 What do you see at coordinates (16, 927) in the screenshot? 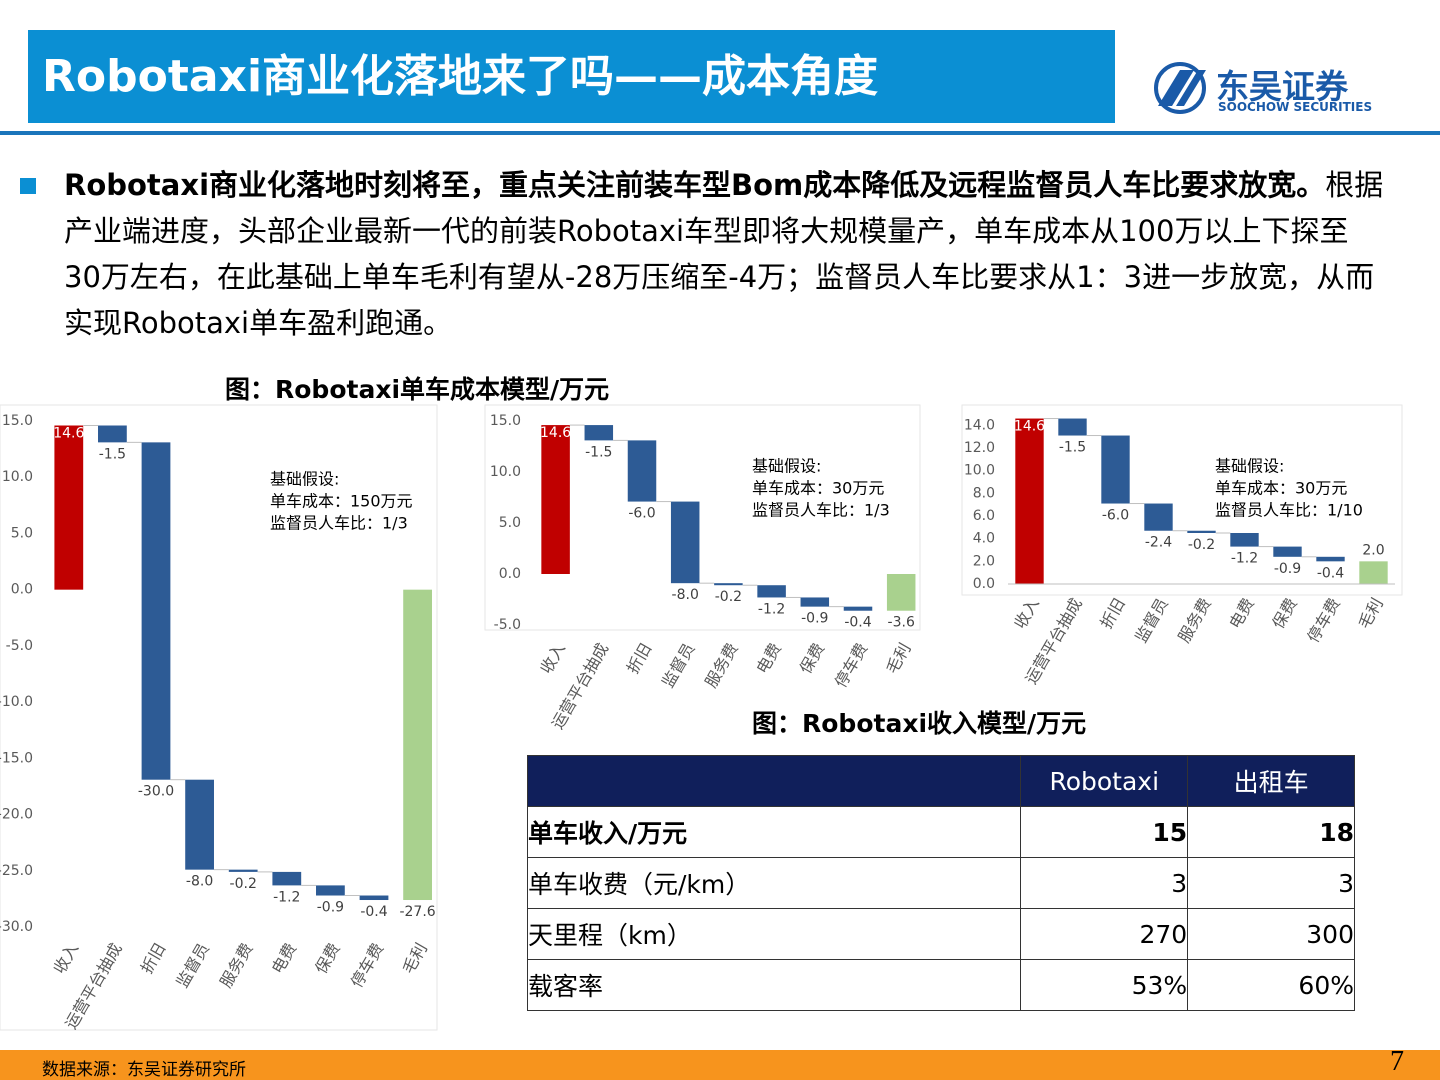
I see `y-tick-label: -30.0` at bounding box center [16, 927].